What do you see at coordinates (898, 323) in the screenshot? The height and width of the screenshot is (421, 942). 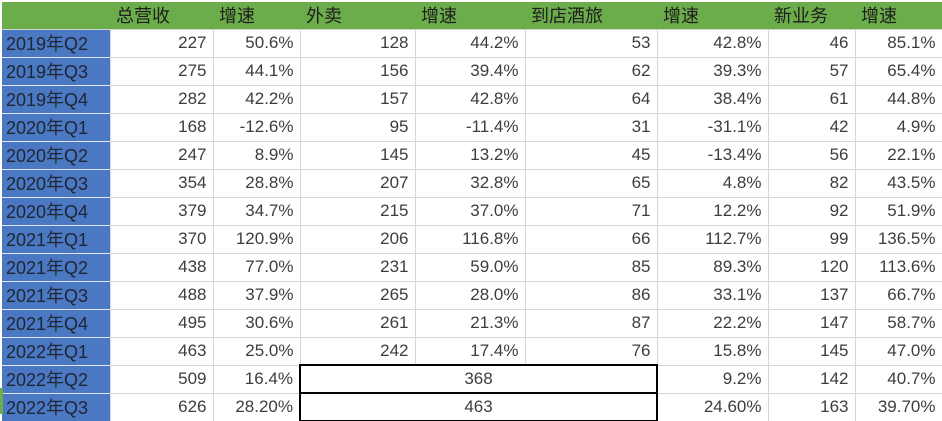 I see `cell: 58.7%` at bounding box center [898, 323].